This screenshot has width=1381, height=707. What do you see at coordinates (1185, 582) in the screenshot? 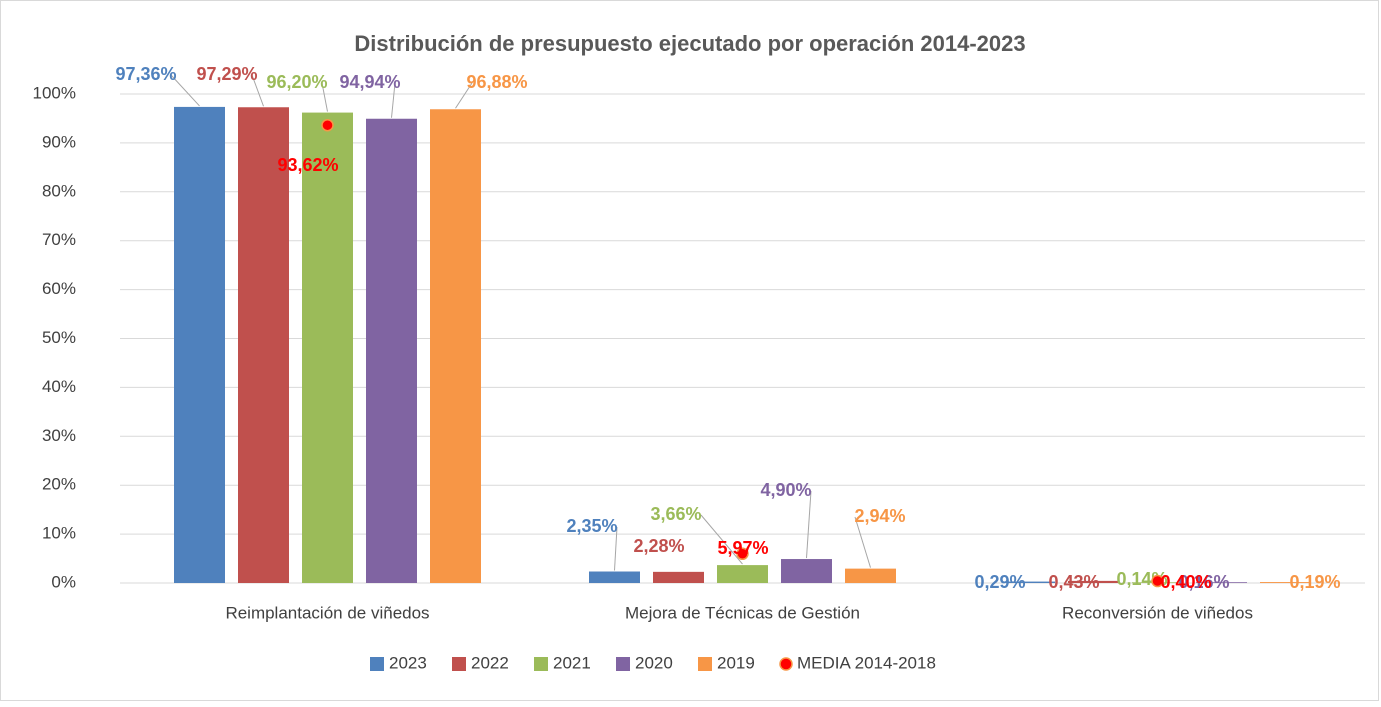
I see `marker-label: 0,40%` at bounding box center [1185, 582].